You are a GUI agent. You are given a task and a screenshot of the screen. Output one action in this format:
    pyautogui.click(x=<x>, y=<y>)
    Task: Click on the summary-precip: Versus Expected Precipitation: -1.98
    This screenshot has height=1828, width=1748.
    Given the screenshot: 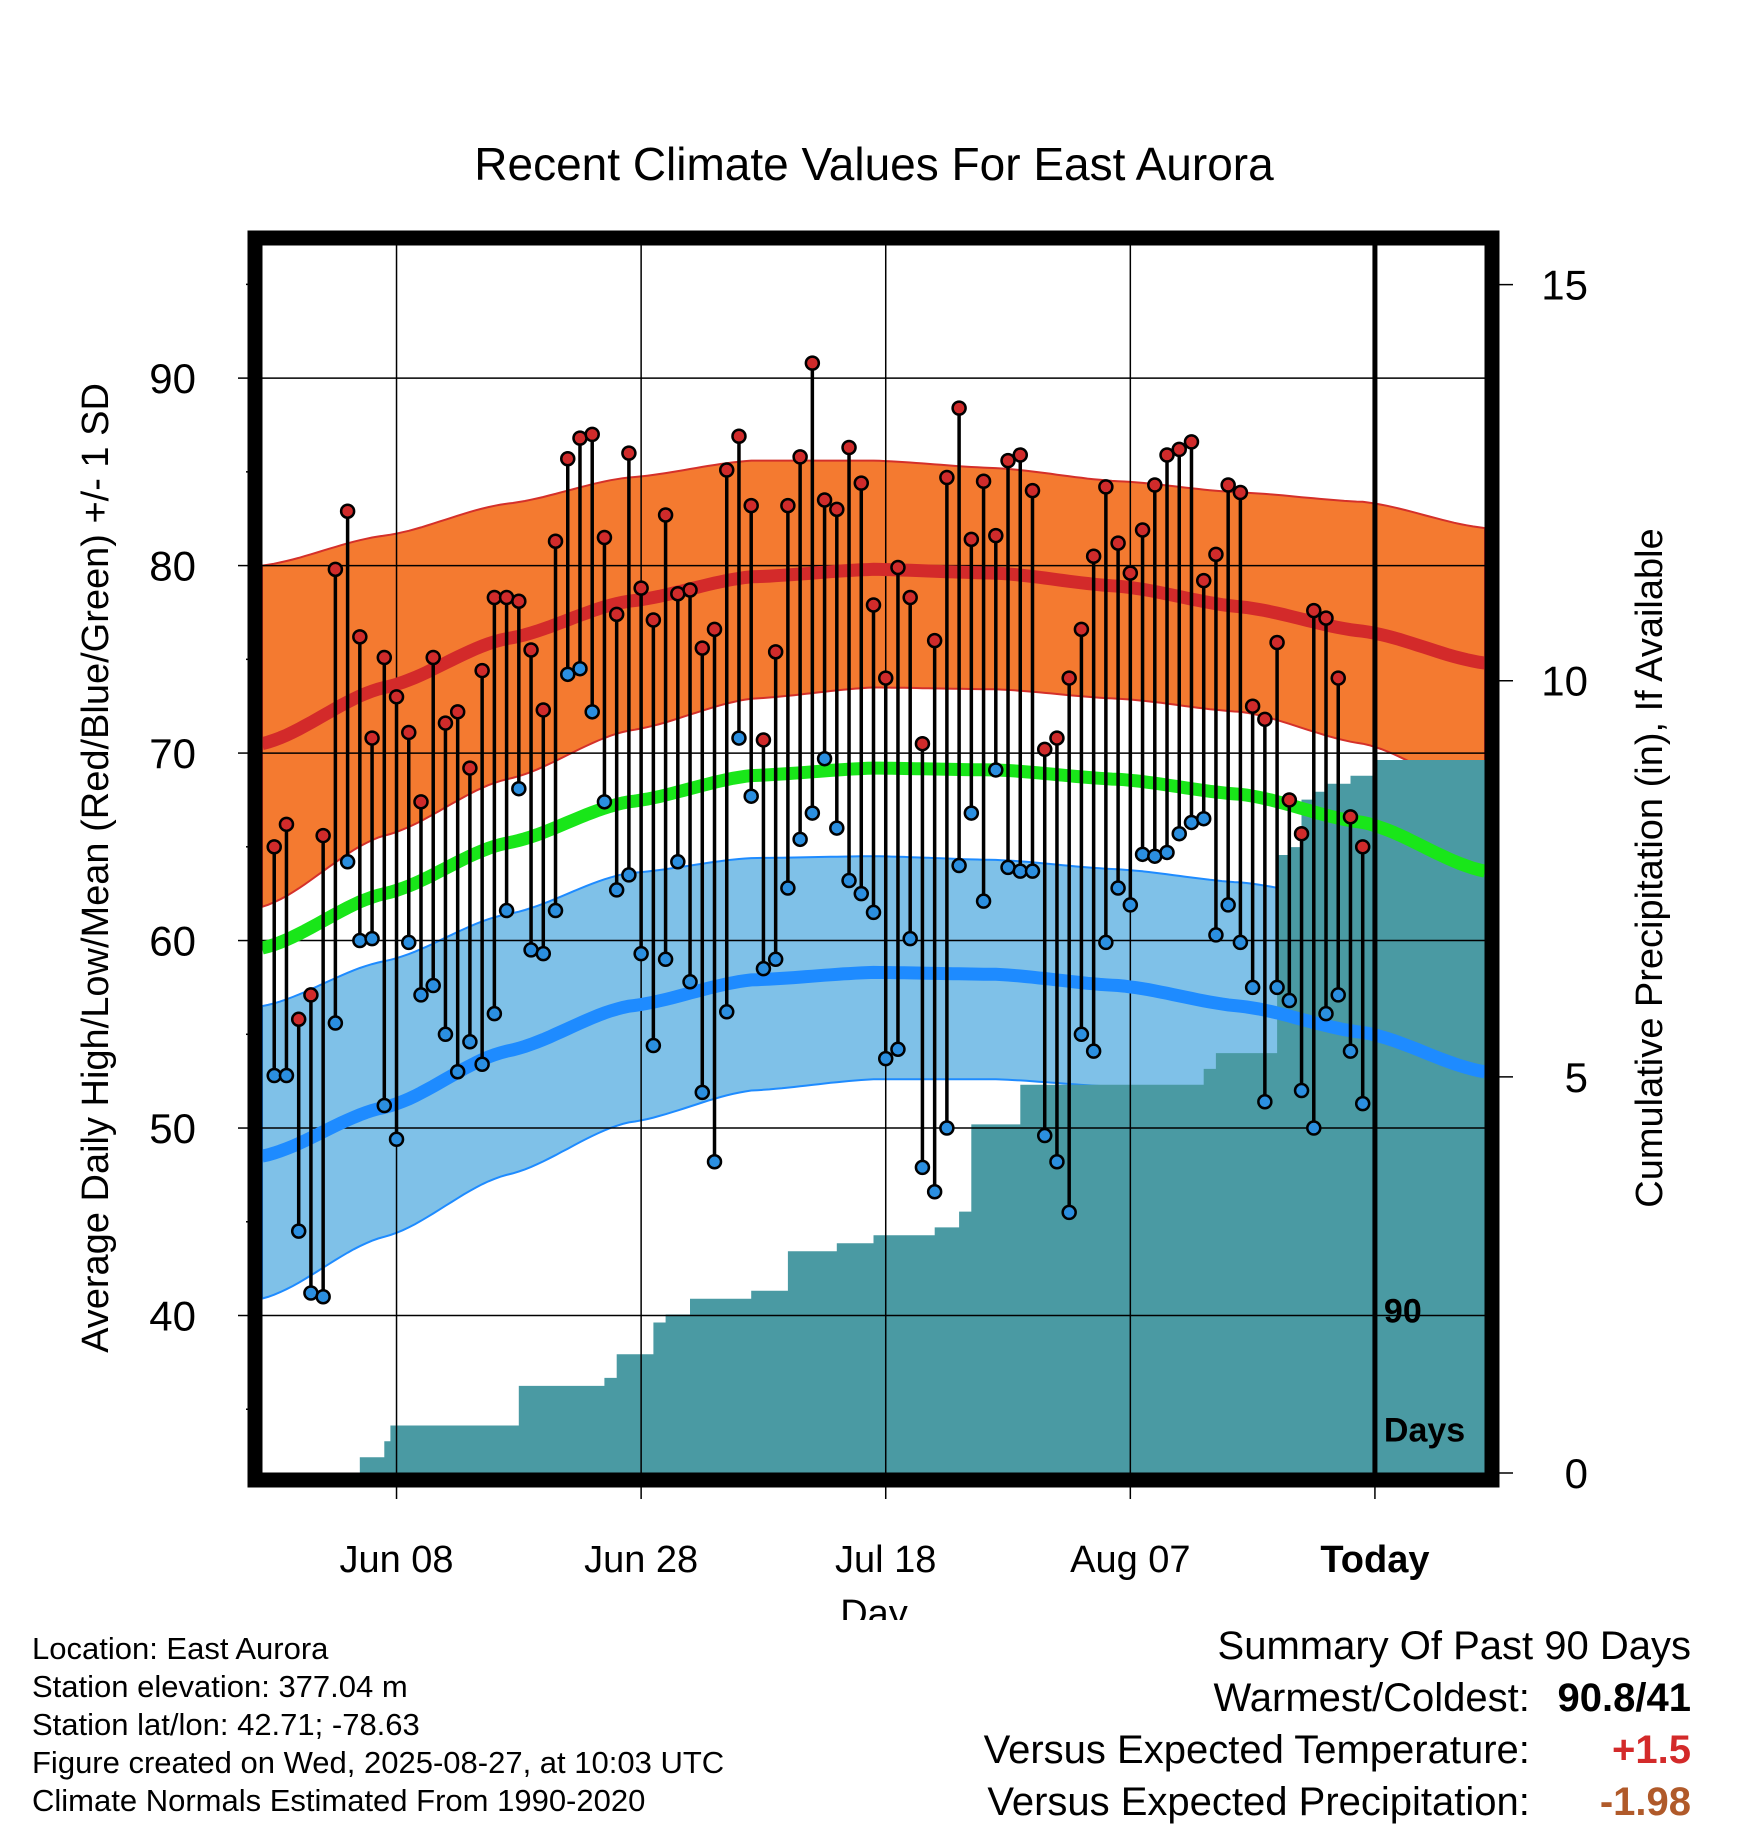 What is the action you would take?
    pyautogui.click(x=1337, y=1802)
    